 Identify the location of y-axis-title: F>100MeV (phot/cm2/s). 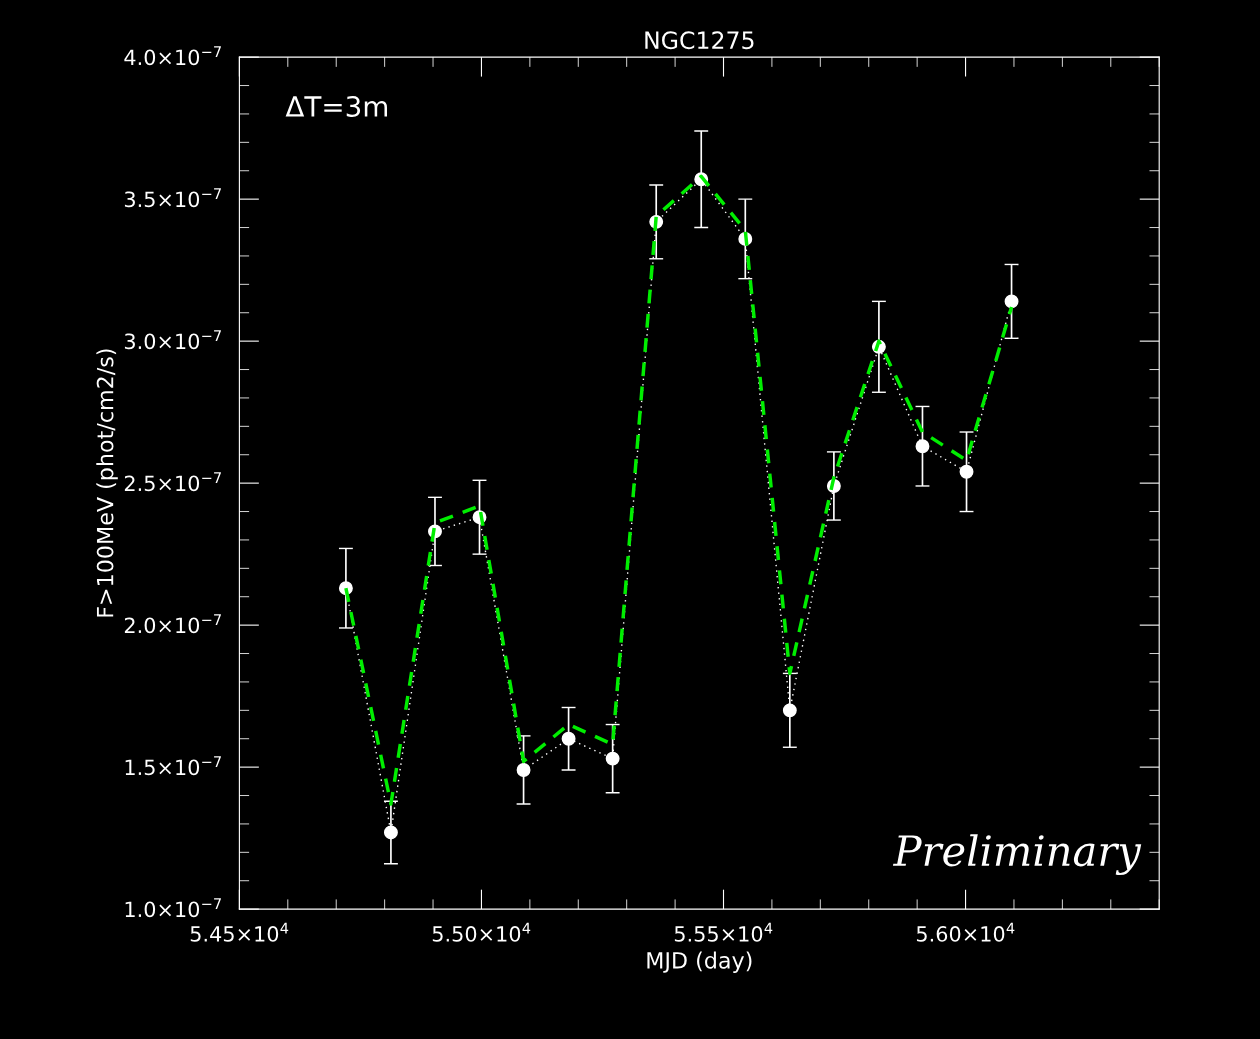
(107, 483).